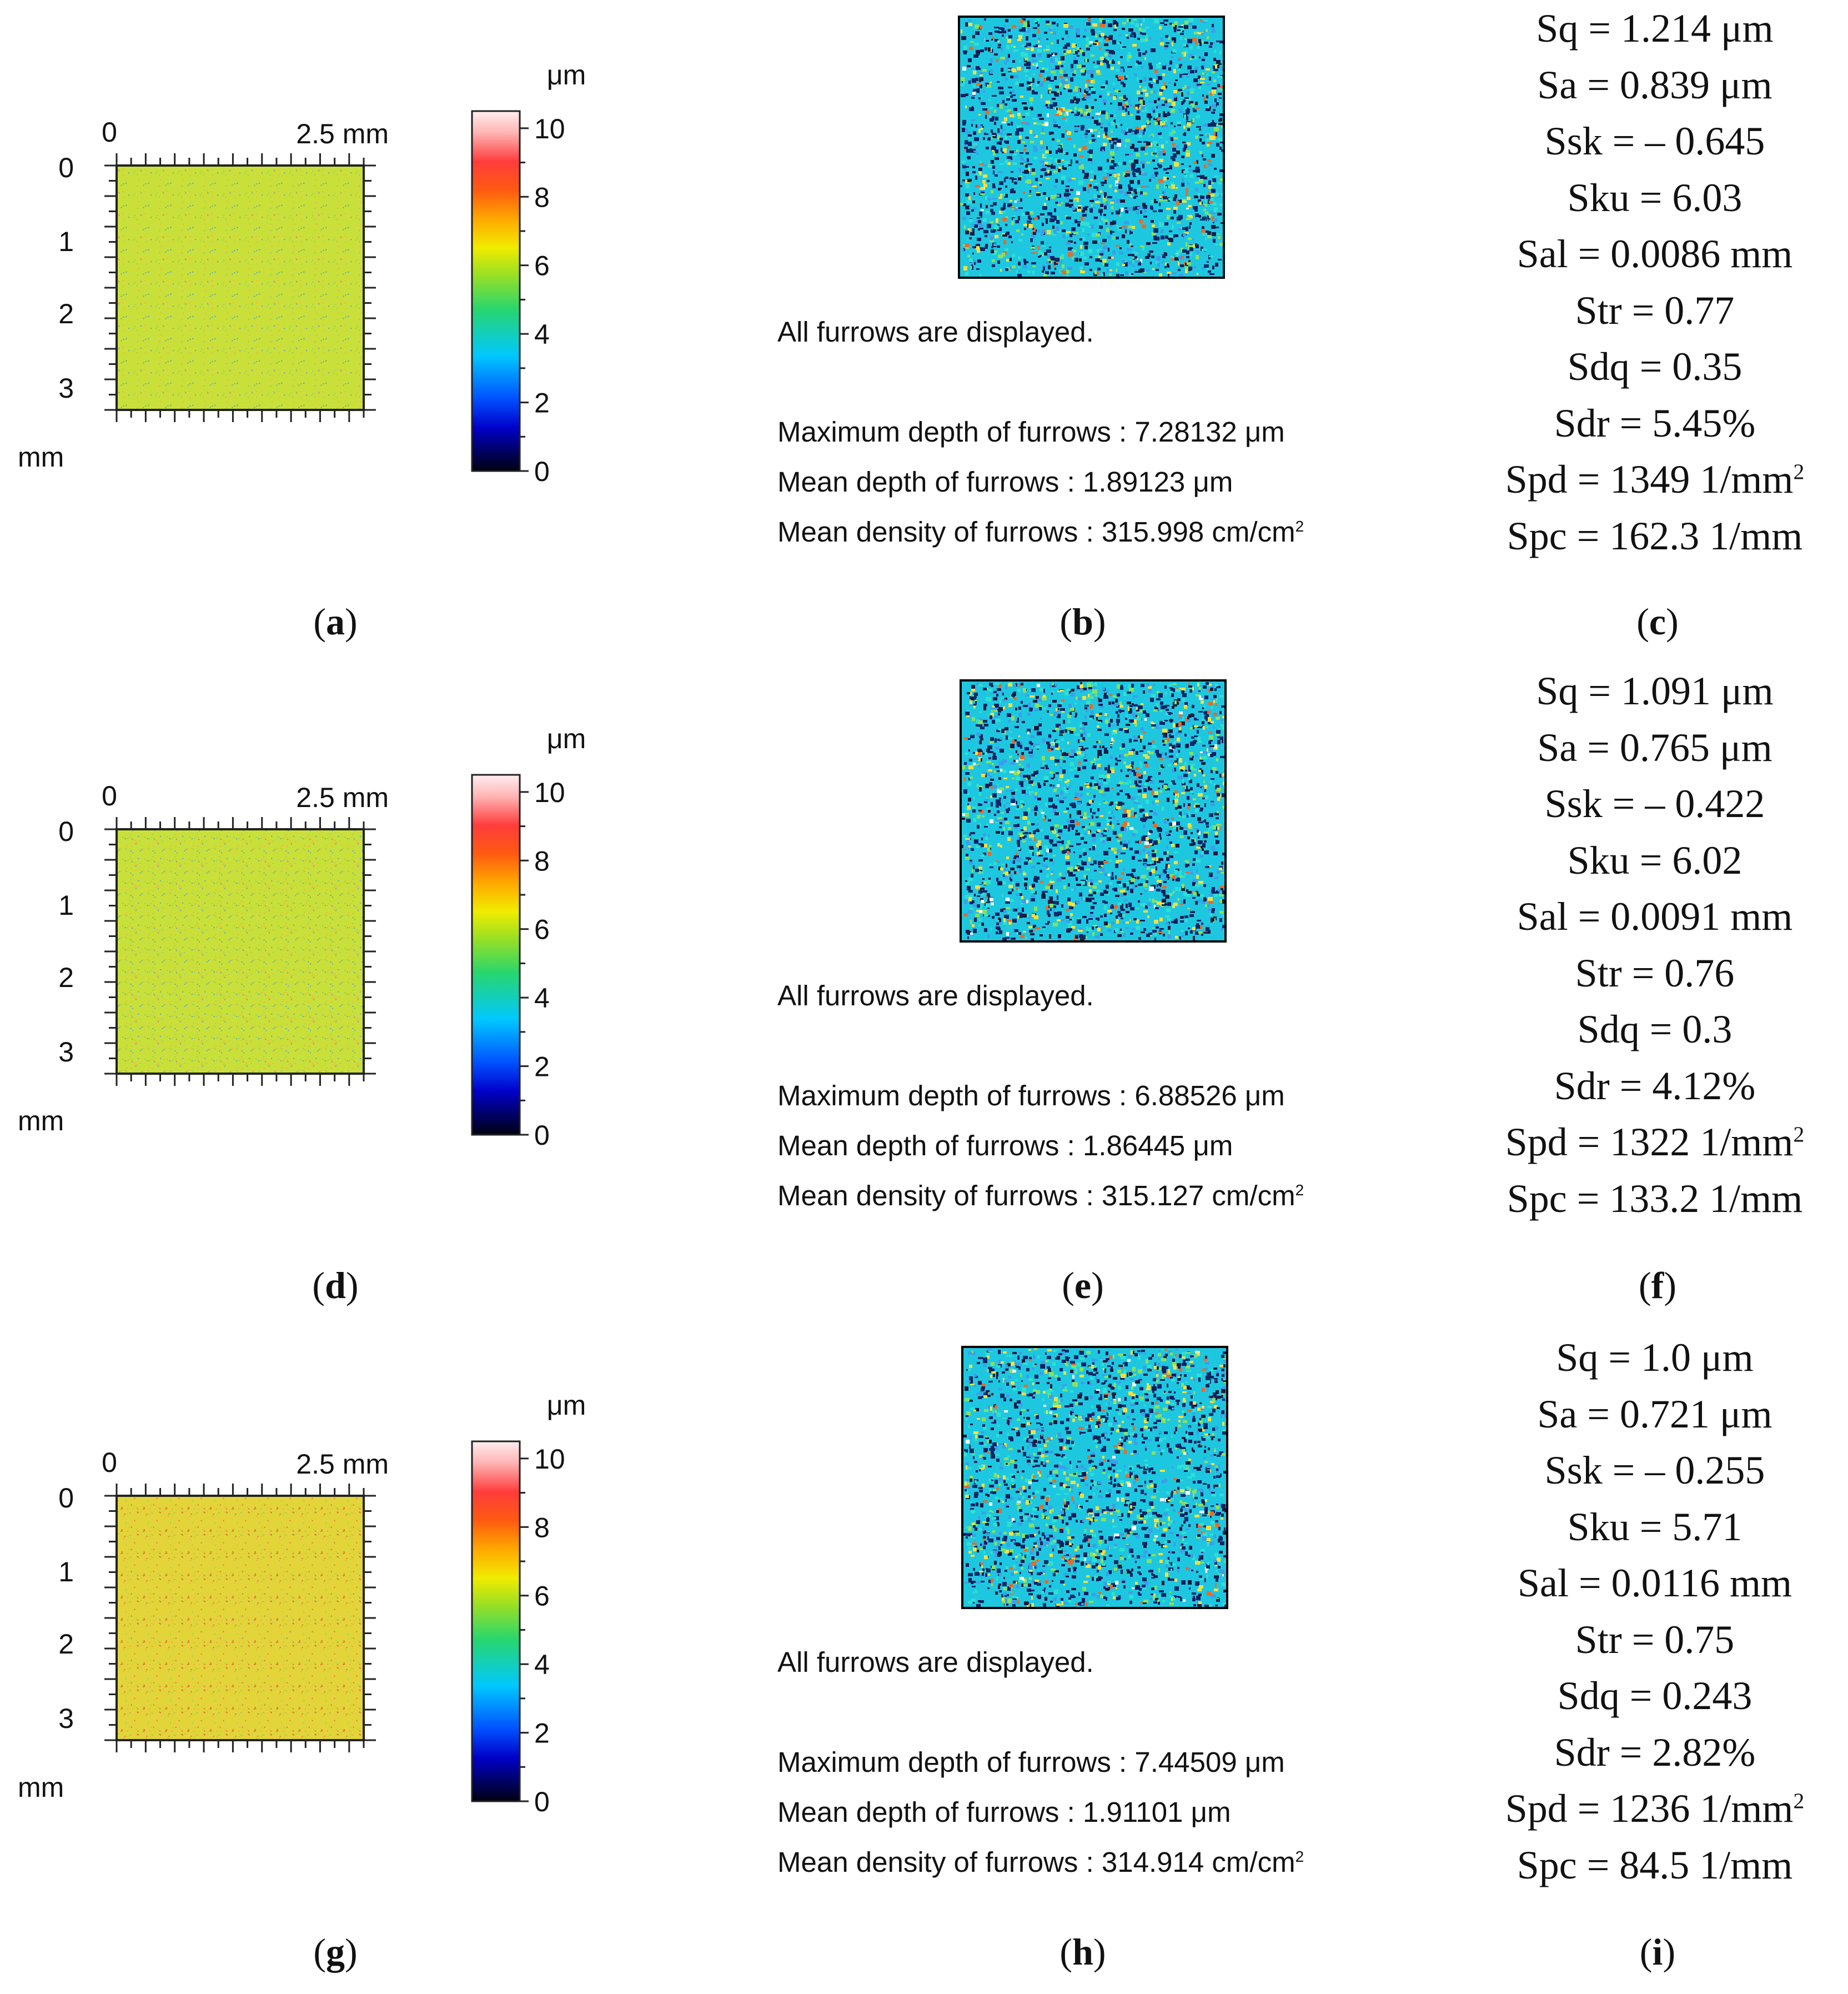  Describe the element at coordinates (1655, 367) in the screenshot. I see `surface-parameter: Sdq = 0.35` at that location.